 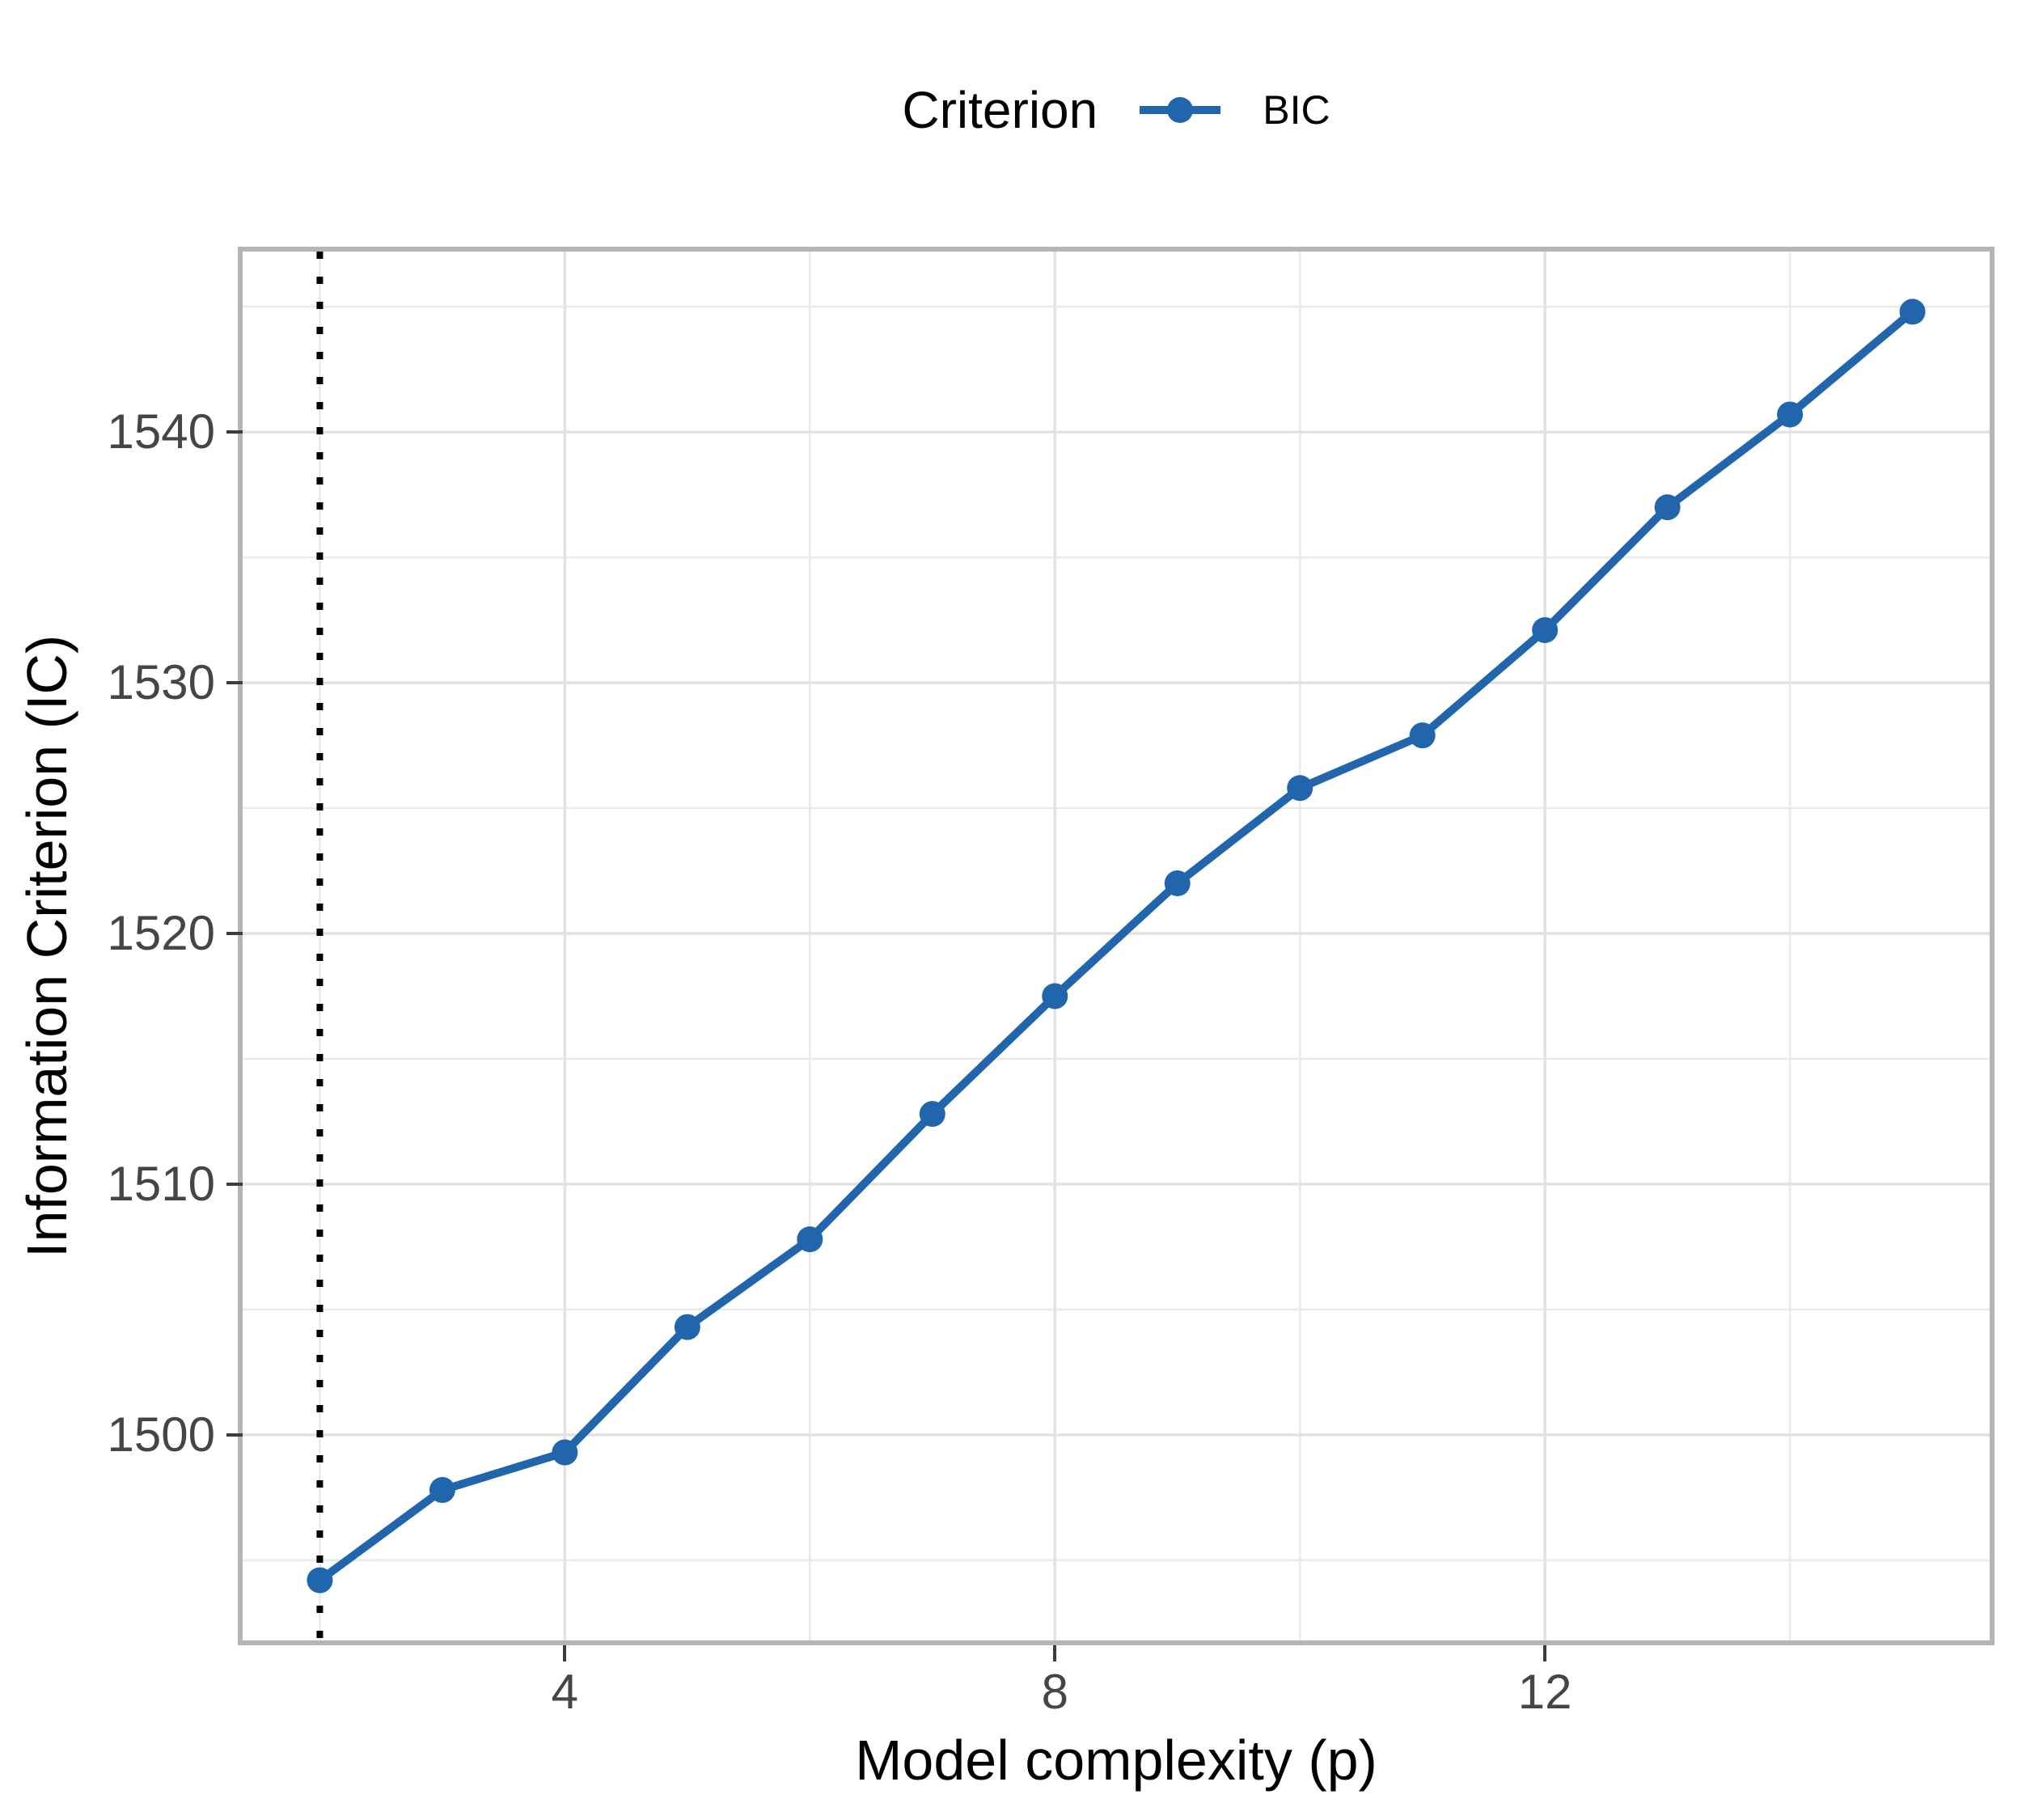 I want to click on y-tick-label: 1510, so click(x=161, y=1183).